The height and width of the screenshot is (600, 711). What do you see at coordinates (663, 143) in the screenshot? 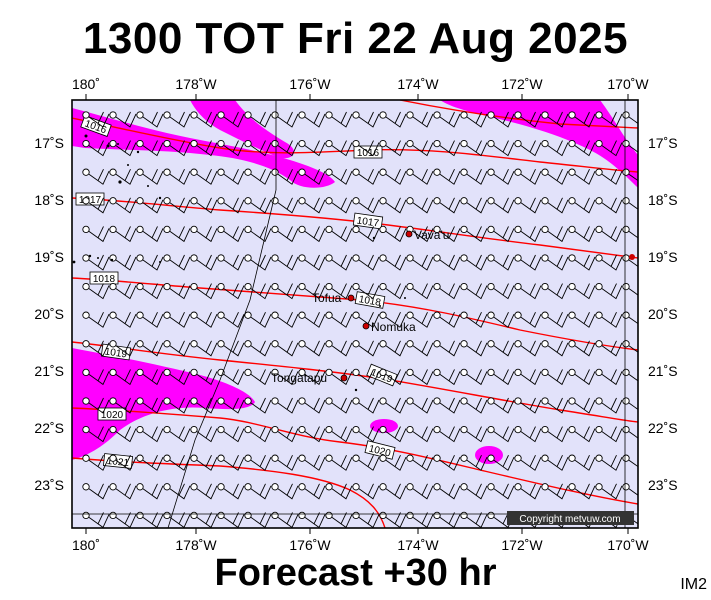
I see `lat-label: 17˚S` at bounding box center [663, 143].